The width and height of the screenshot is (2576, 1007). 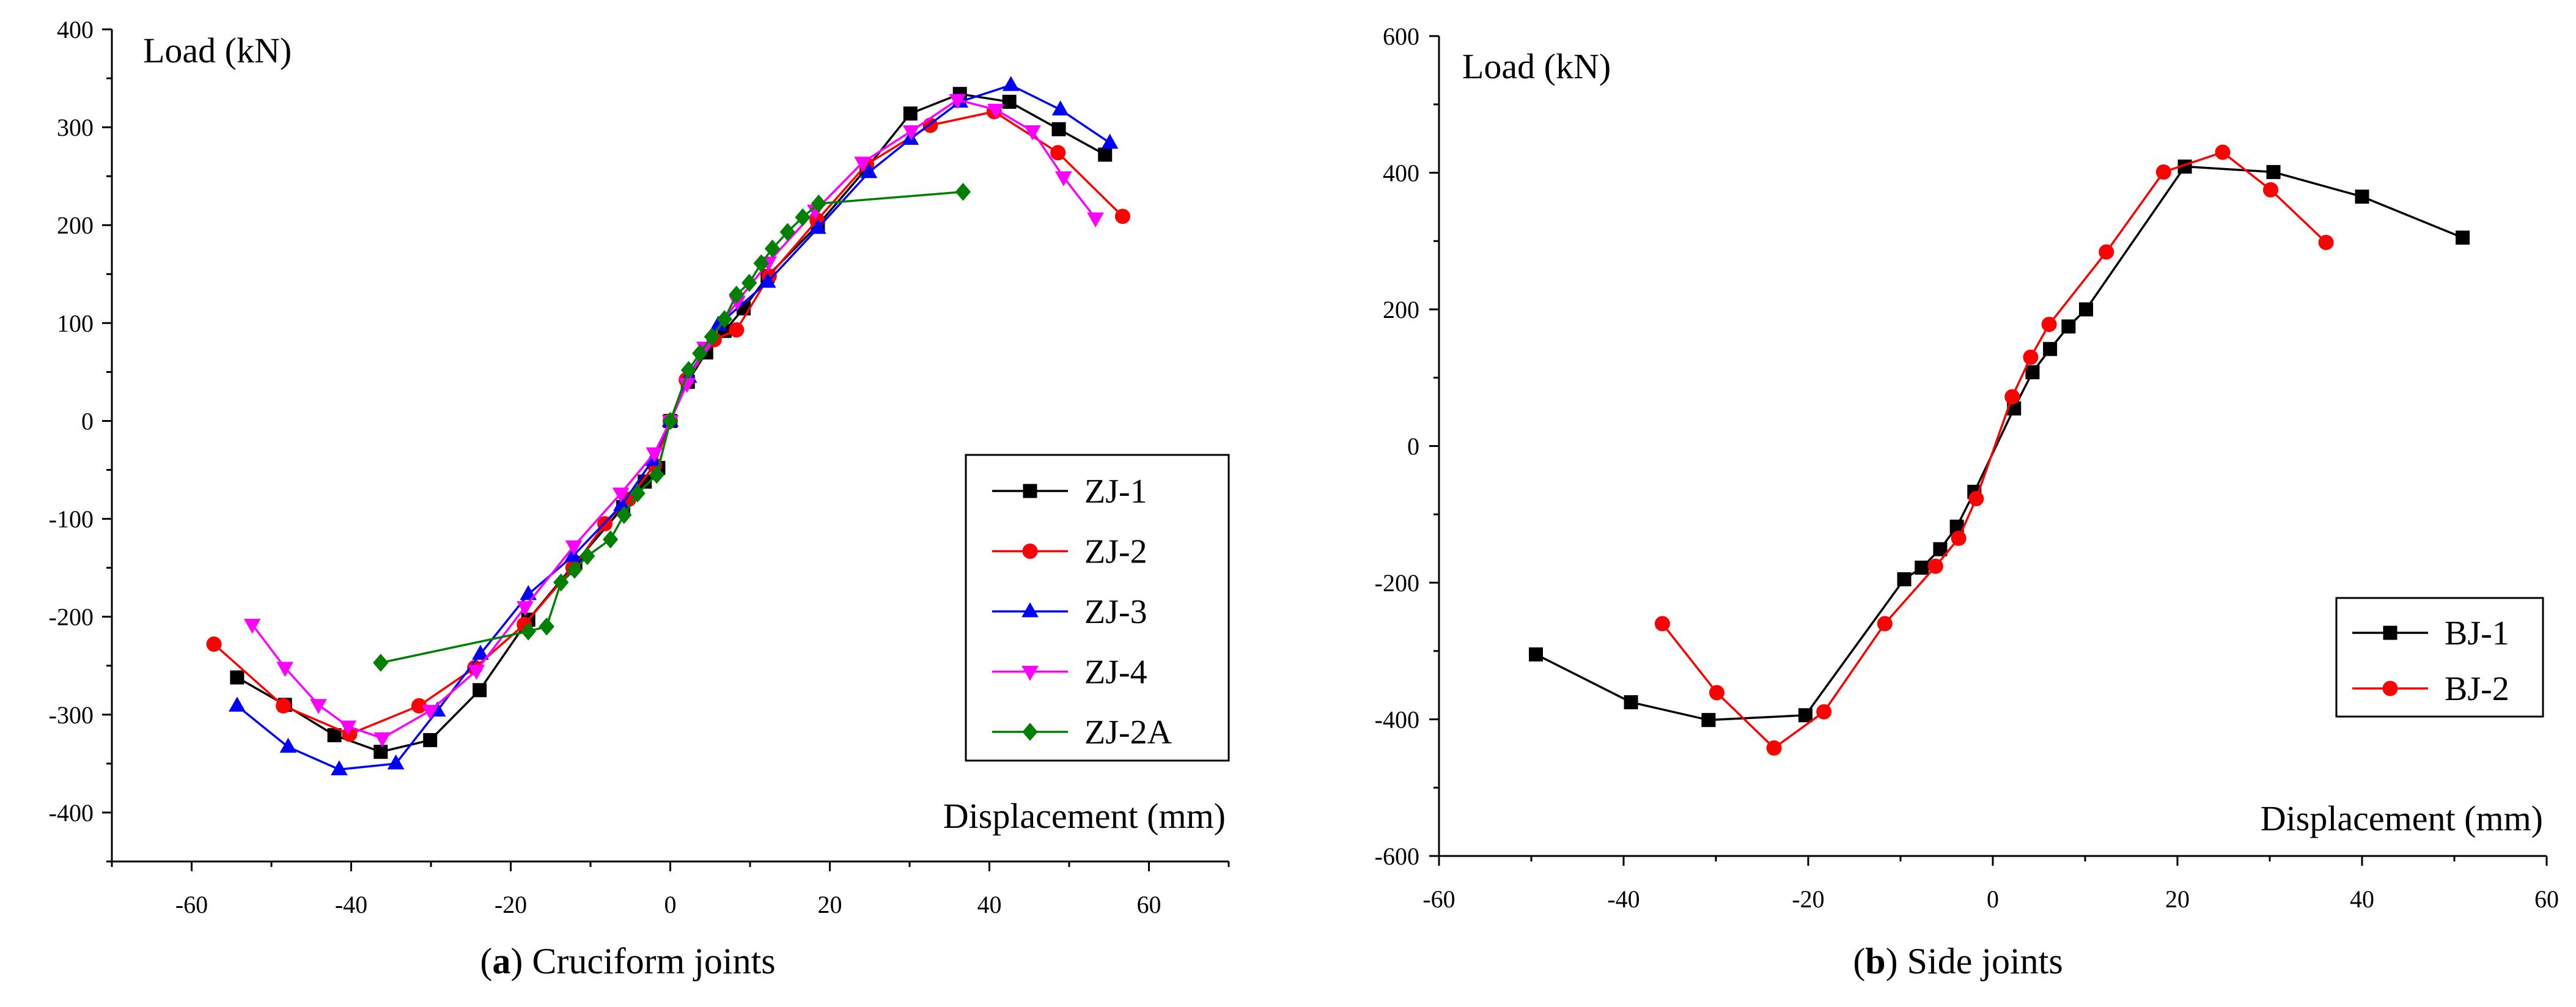 What do you see at coordinates (1401, 36) in the screenshot?
I see `y-tick-label: 600` at bounding box center [1401, 36].